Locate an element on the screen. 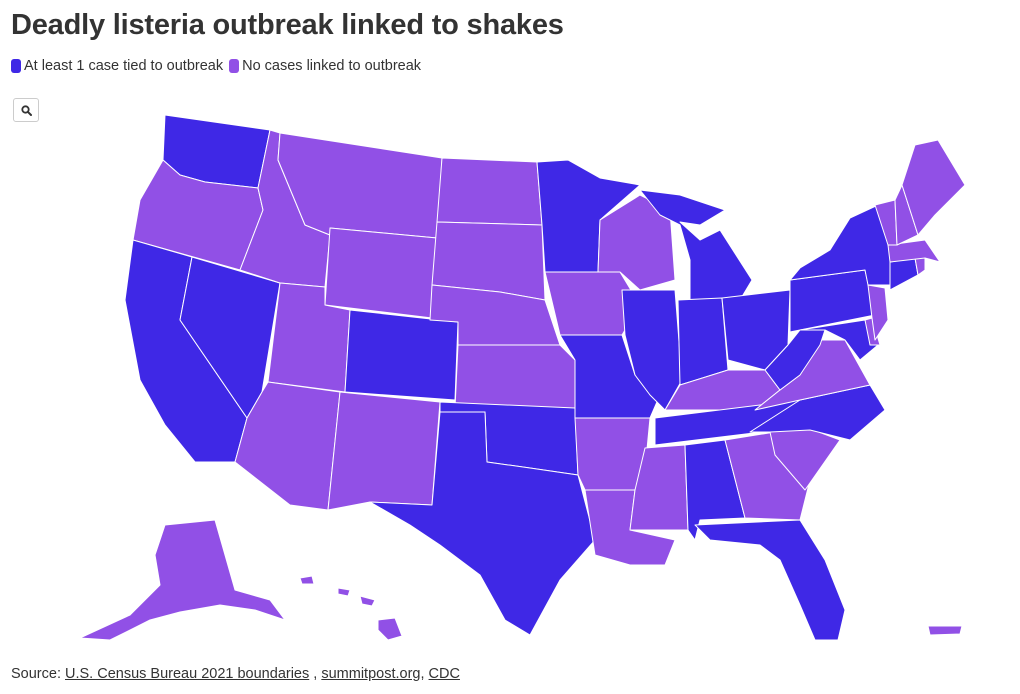 This screenshot has height=694, width=1020. state-ME is located at coordinates (933, 187).